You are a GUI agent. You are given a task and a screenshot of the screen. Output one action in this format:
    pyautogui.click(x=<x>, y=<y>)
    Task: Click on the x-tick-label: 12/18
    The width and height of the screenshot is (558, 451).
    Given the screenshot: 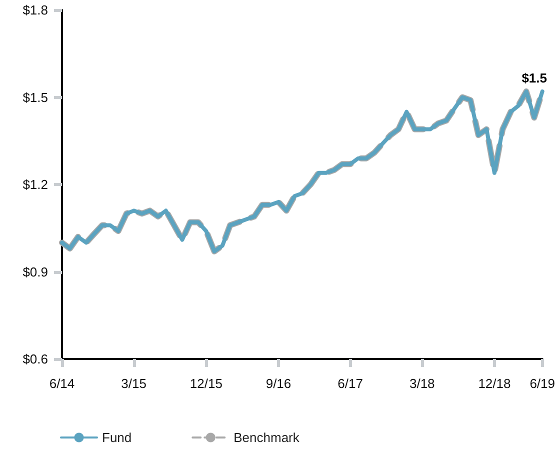 What is the action you would take?
    pyautogui.click(x=494, y=383)
    